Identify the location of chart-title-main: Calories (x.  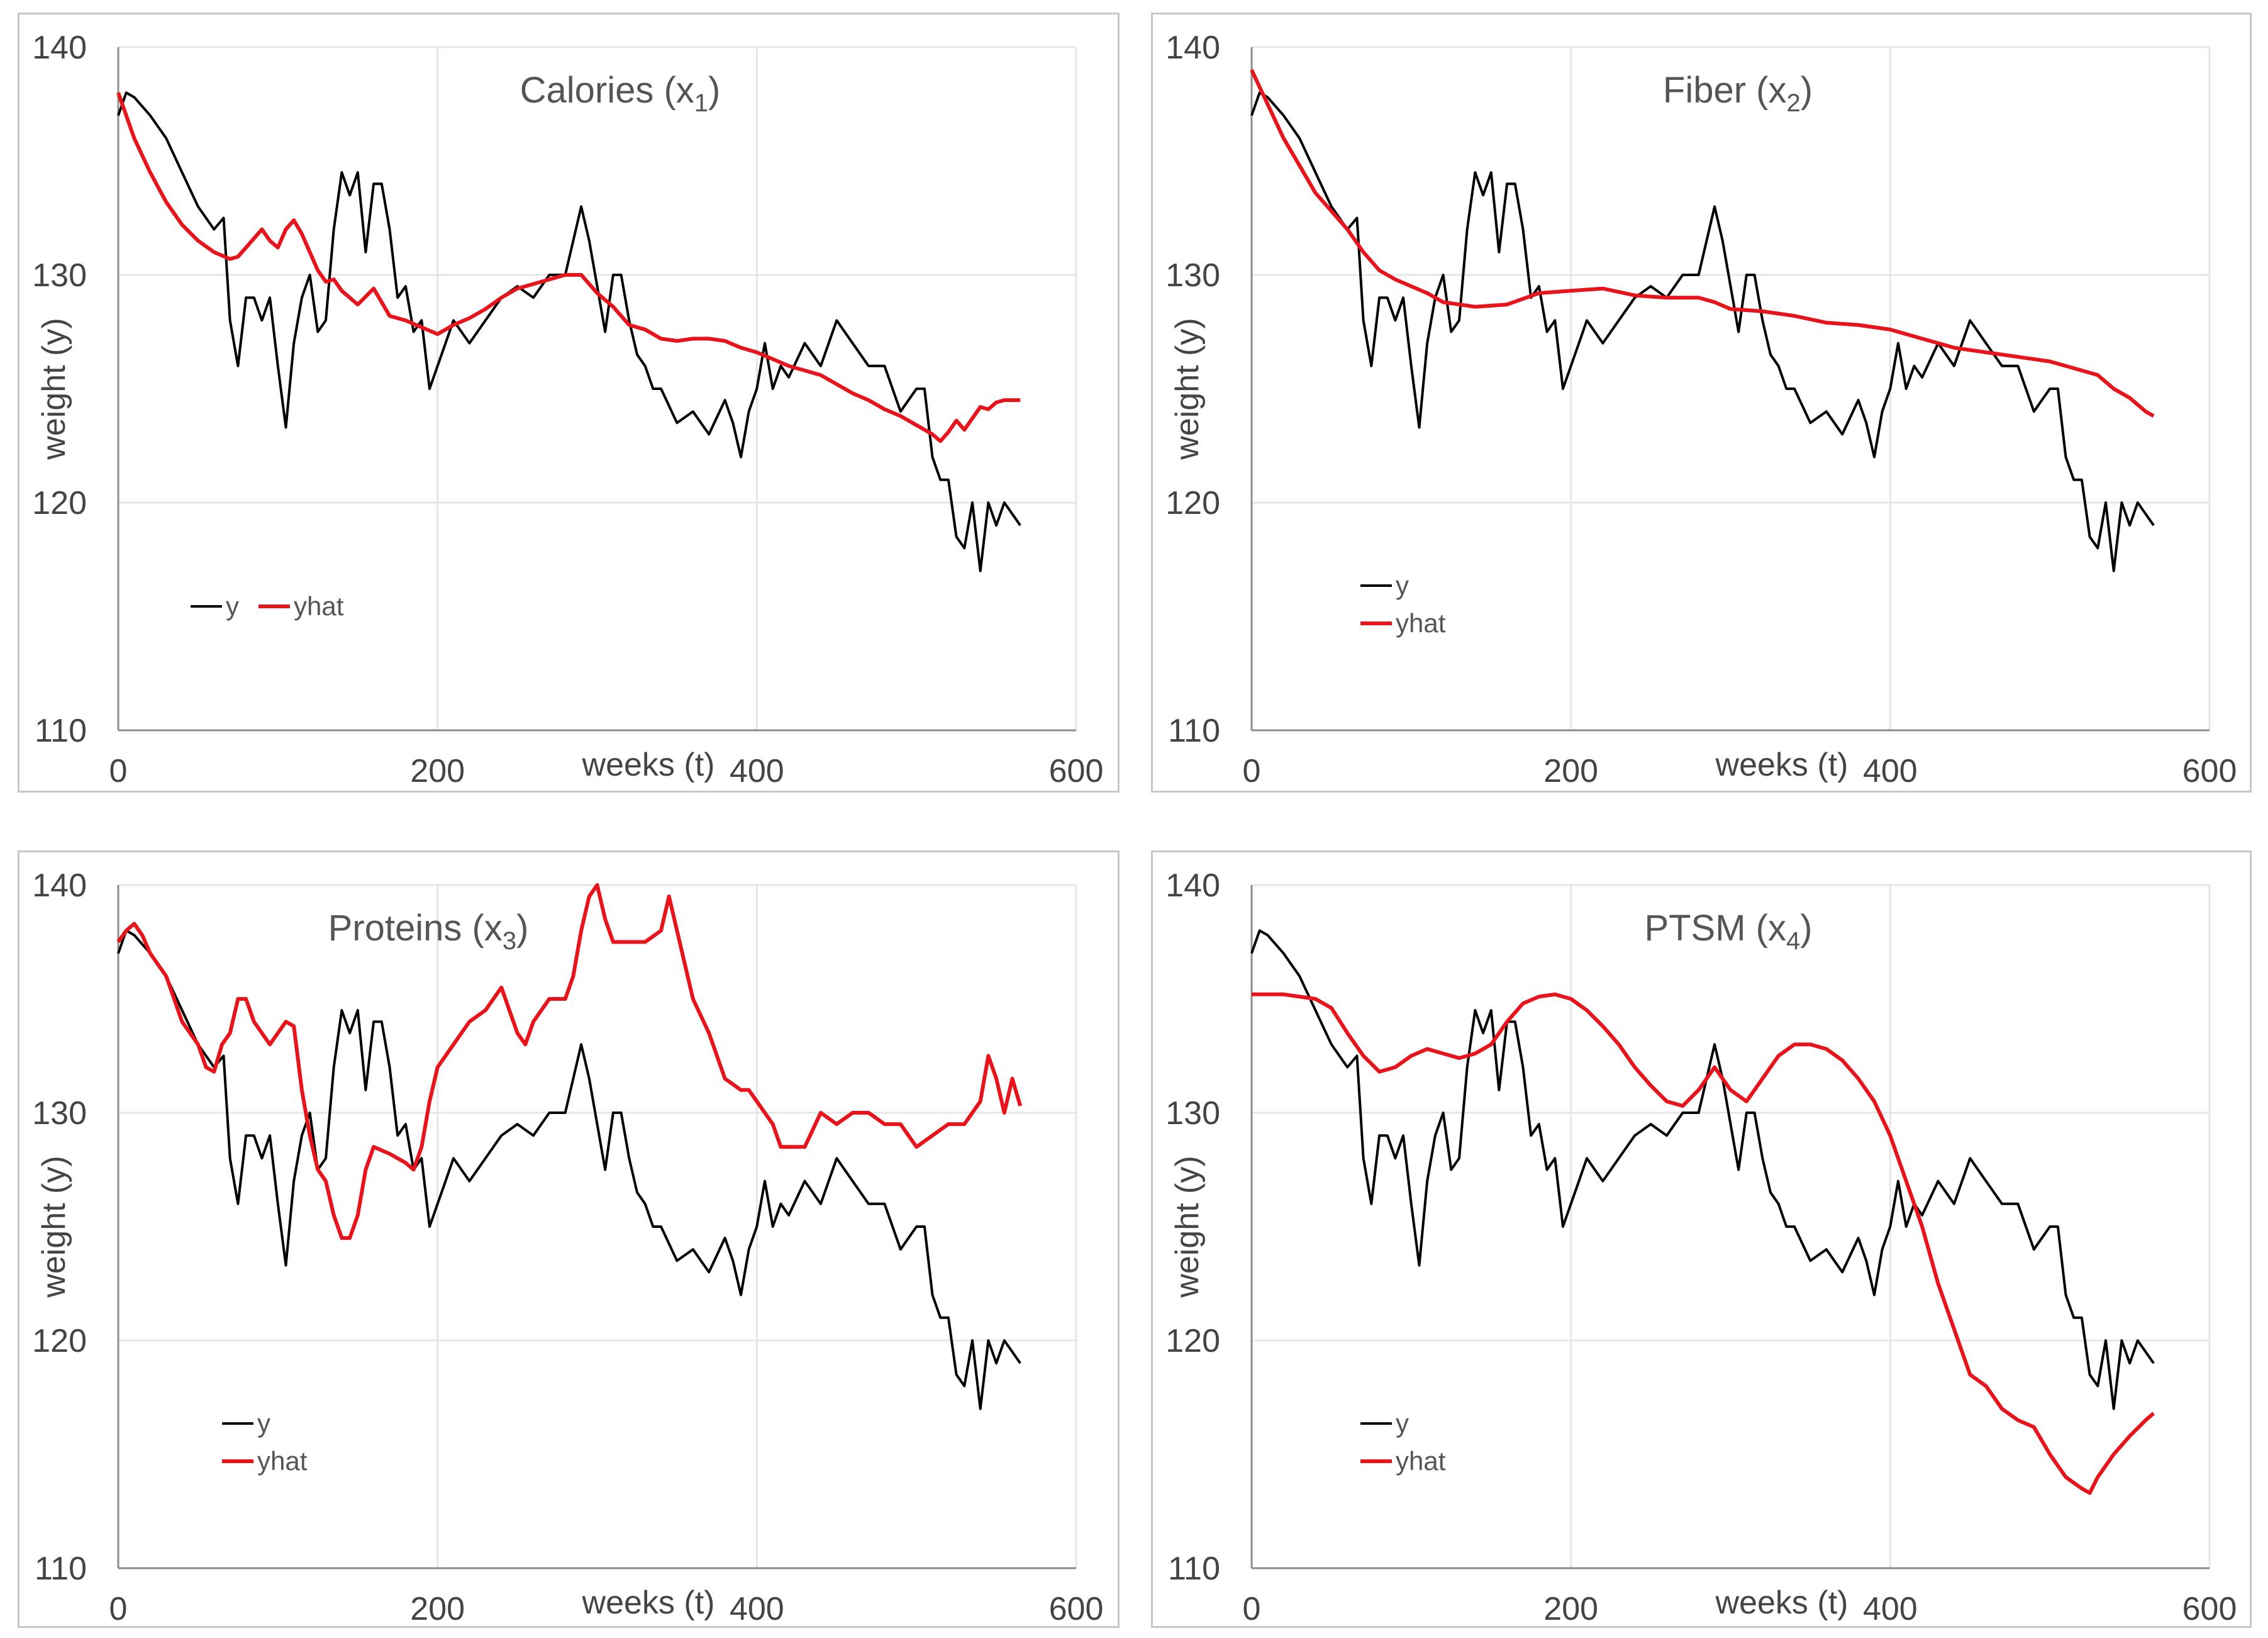
(607, 90).